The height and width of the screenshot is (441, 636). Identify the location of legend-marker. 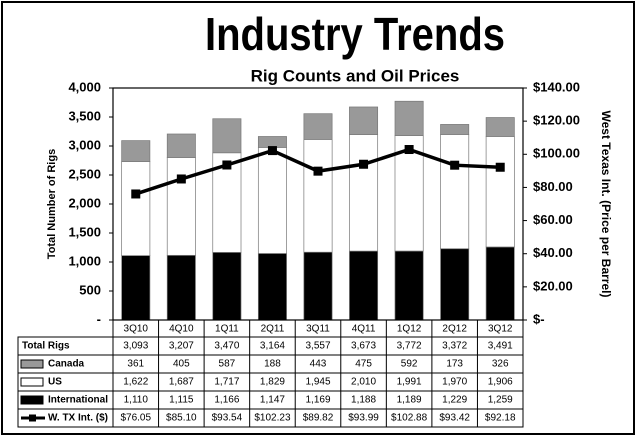
(32, 418).